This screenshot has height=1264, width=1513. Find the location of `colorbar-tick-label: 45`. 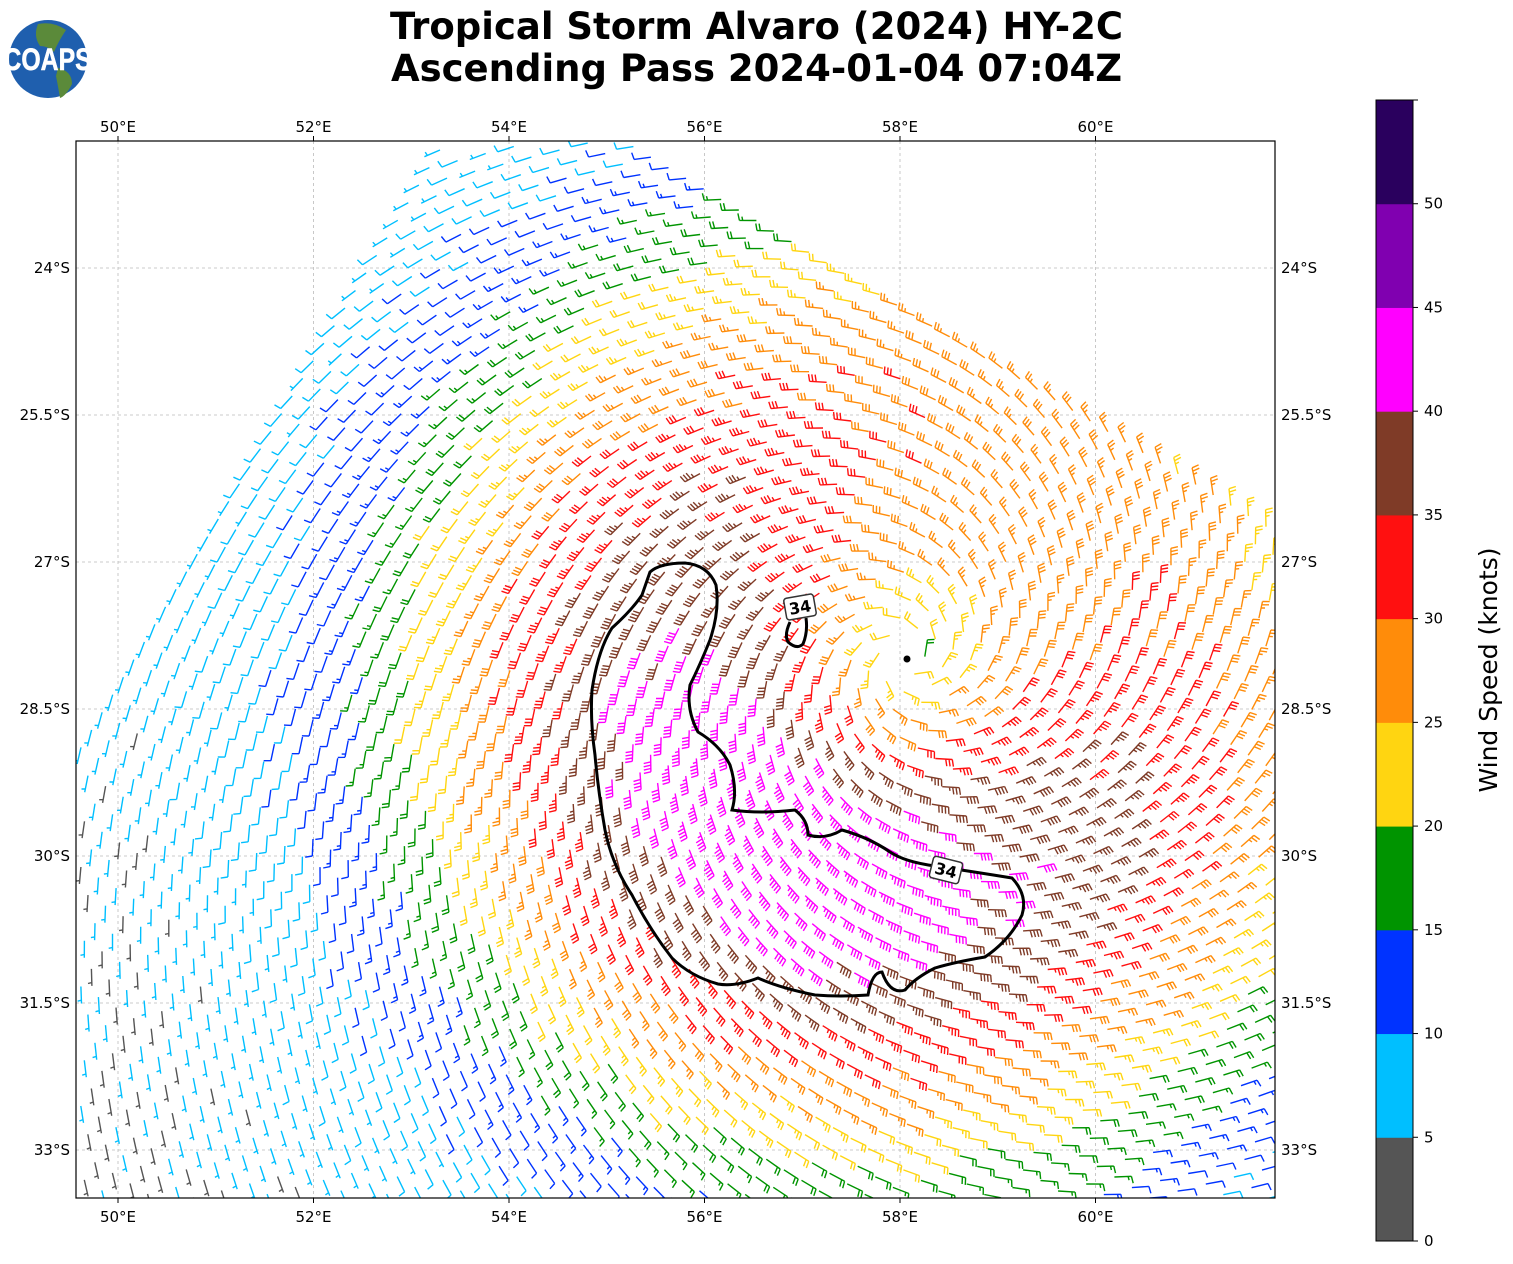

colorbar-tick-label: 45 is located at coordinates (1433, 307).